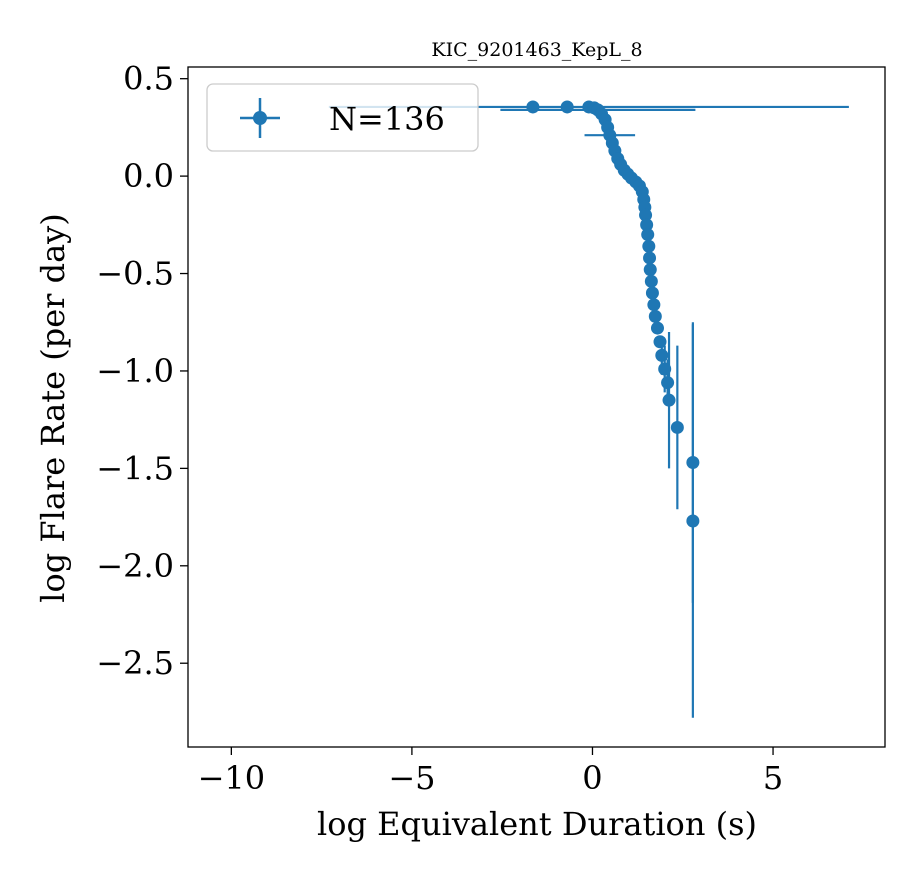 The width and height of the screenshot is (923, 880). Describe the element at coordinates (536, 50) in the screenshot. I see `chart-title: KIC_9201463_KepL_8` at that location.